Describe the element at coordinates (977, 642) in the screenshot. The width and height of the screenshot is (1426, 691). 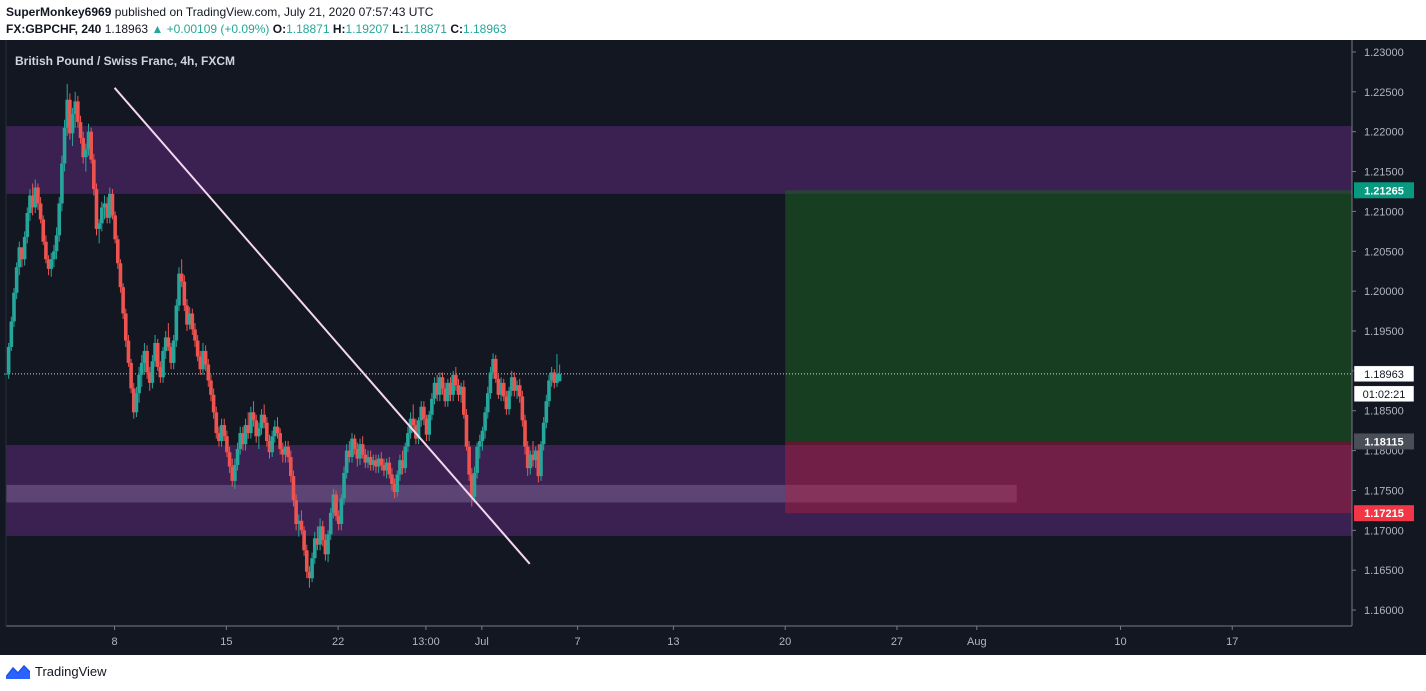
I see `time-tick-label: Aug` at that location.